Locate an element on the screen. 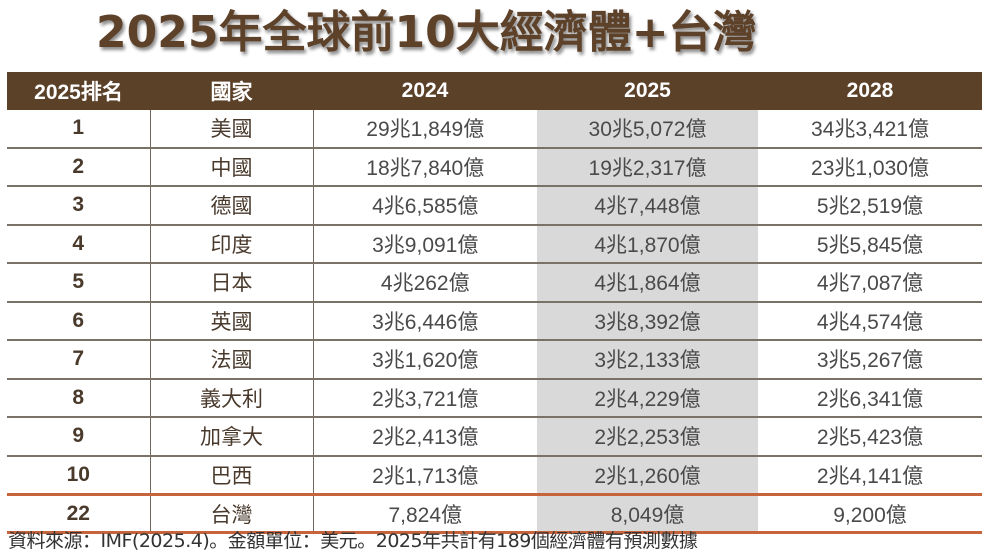 The height and width of the screenshot is (557, 987). table-row-taiwan: 22 台灣 7,824億 8,049億 9,200億 is located at coordinates (494, 514).